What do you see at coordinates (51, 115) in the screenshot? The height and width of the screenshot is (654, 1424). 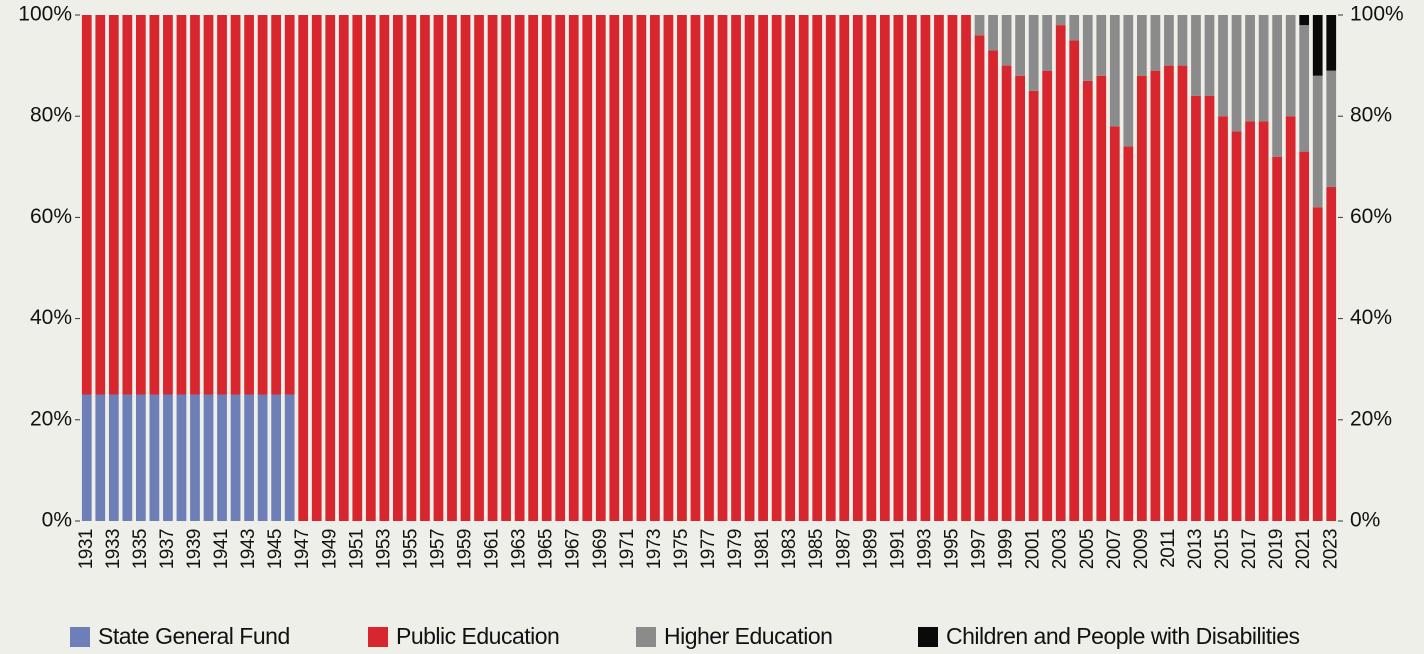 I see `y-tick-label: 80%` at bounding box center [51, 115].